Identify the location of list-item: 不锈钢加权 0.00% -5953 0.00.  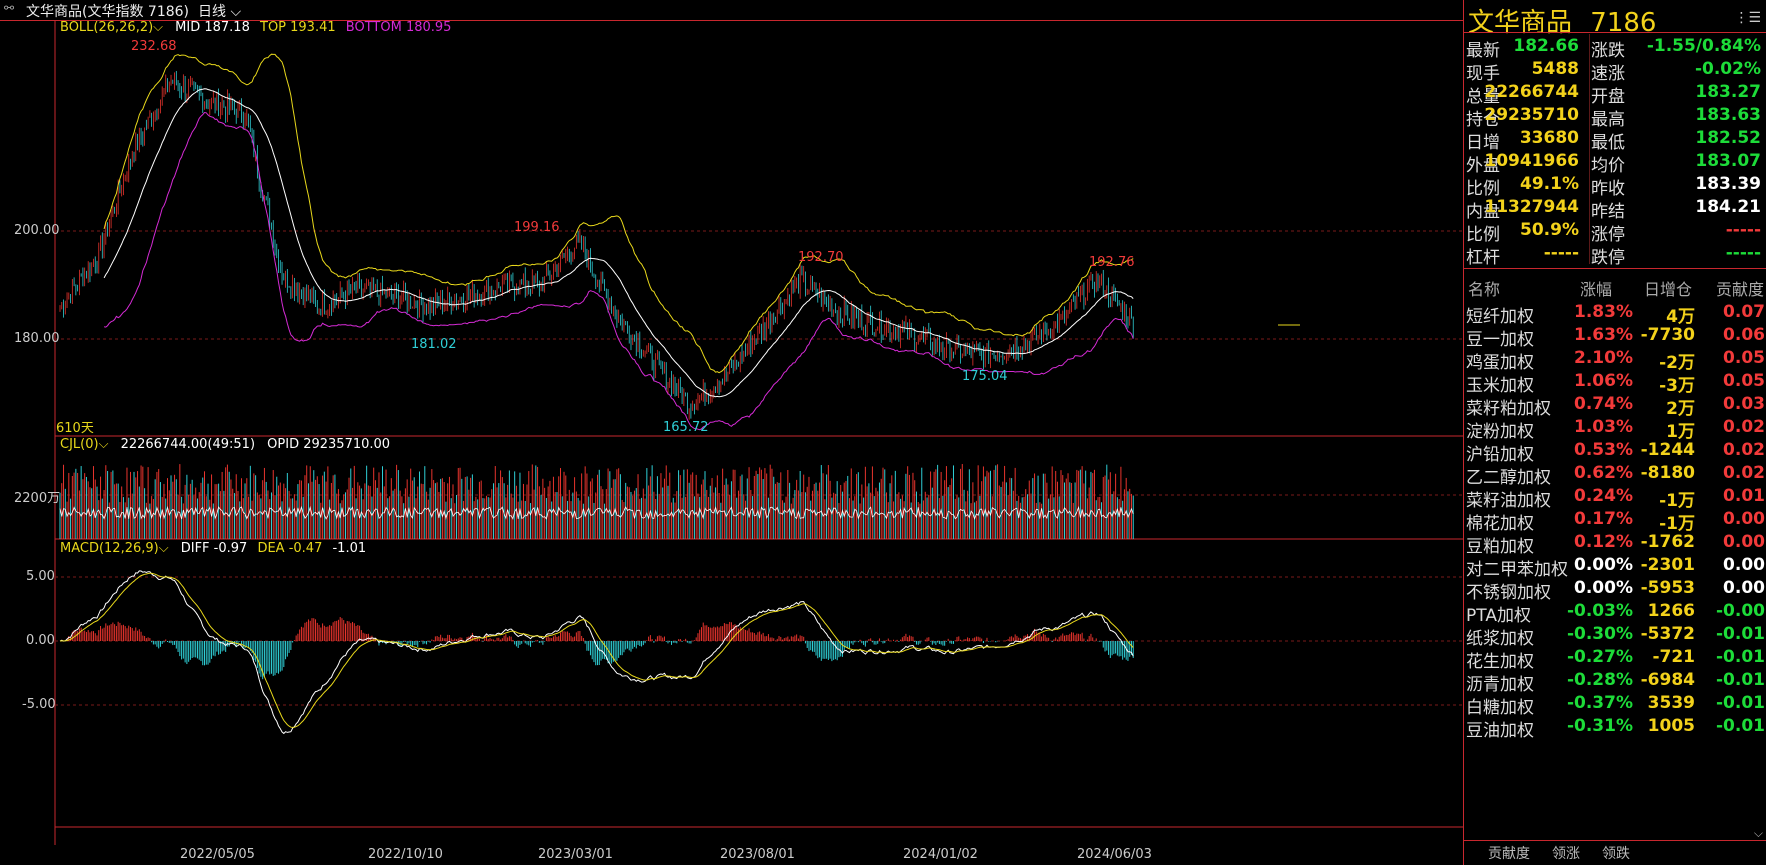
(1615, 589).